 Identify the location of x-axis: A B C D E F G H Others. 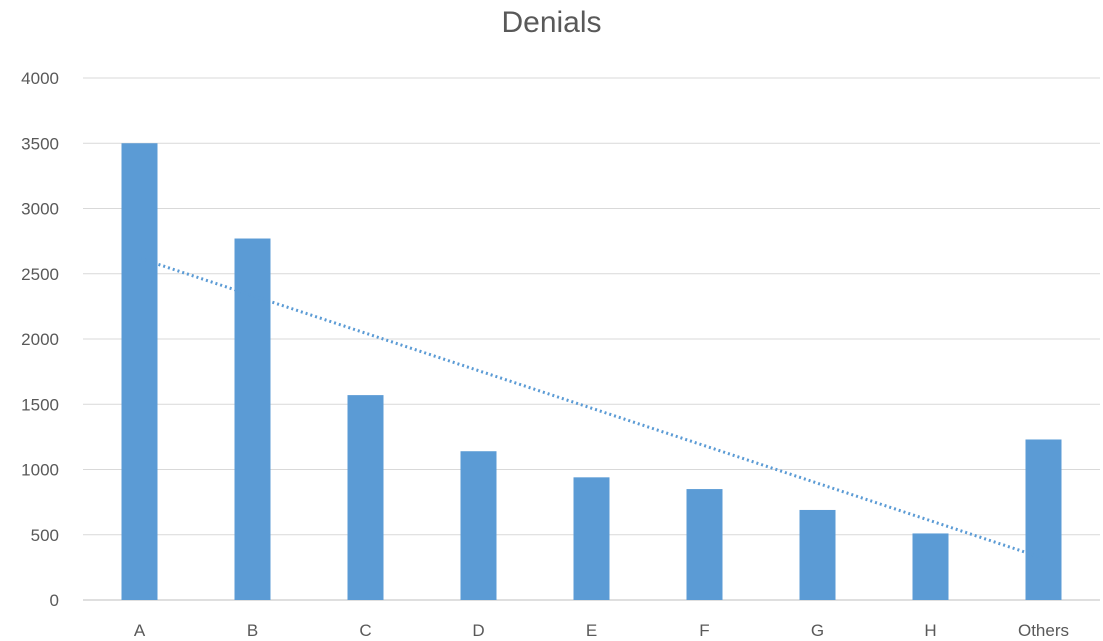
(601, 630).